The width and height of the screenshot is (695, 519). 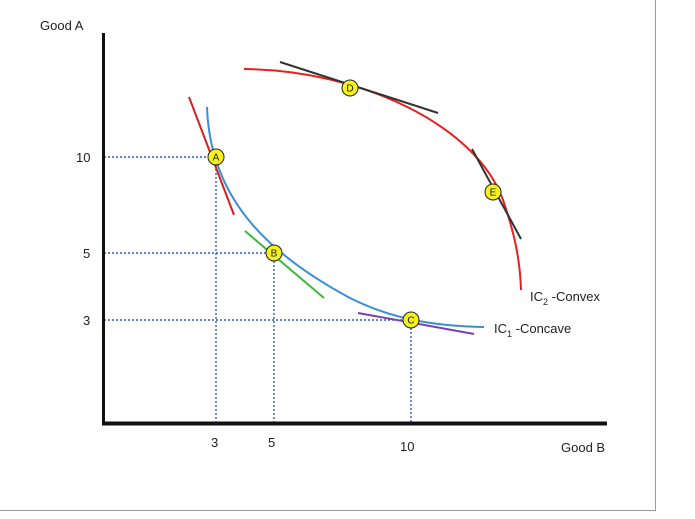 I want to click on x-tick-label: 5, so click(x=271, y=442).